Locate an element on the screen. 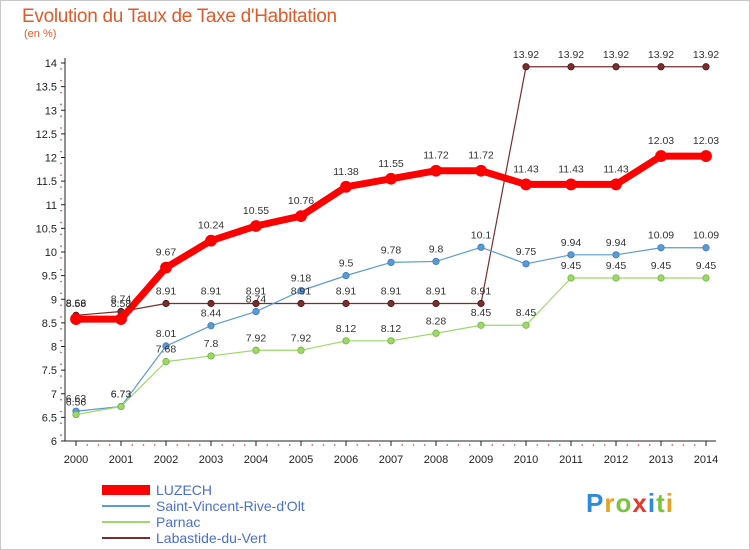 This screenshot has width=750, height=550. x-tick-label: 2007 is located at coordinates (391, 460).